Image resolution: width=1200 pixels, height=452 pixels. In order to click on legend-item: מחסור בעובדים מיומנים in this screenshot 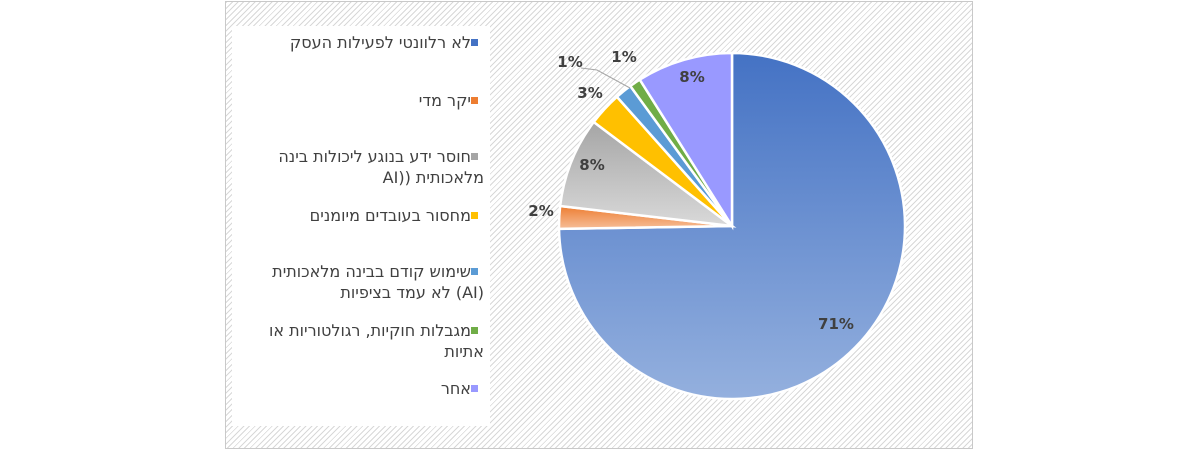, I will do `click(364, 215)`.